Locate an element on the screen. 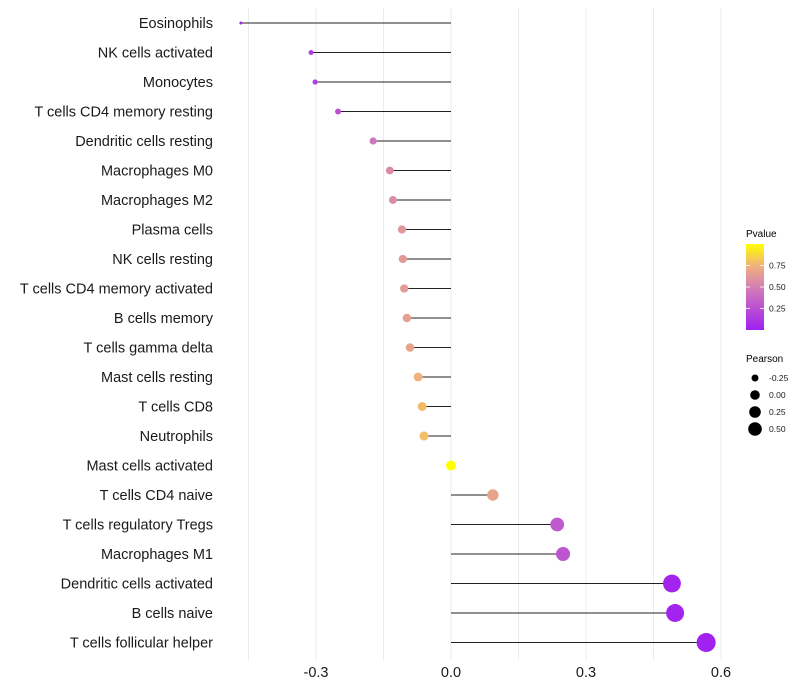  y-tick-label: Eosinophils is located at coordinates (176, 24).